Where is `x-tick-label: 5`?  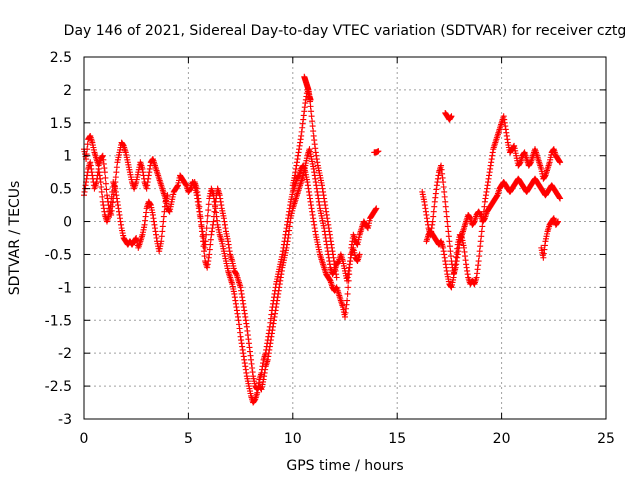
x-tick-label: 5 is located at coordinates (188, 439).